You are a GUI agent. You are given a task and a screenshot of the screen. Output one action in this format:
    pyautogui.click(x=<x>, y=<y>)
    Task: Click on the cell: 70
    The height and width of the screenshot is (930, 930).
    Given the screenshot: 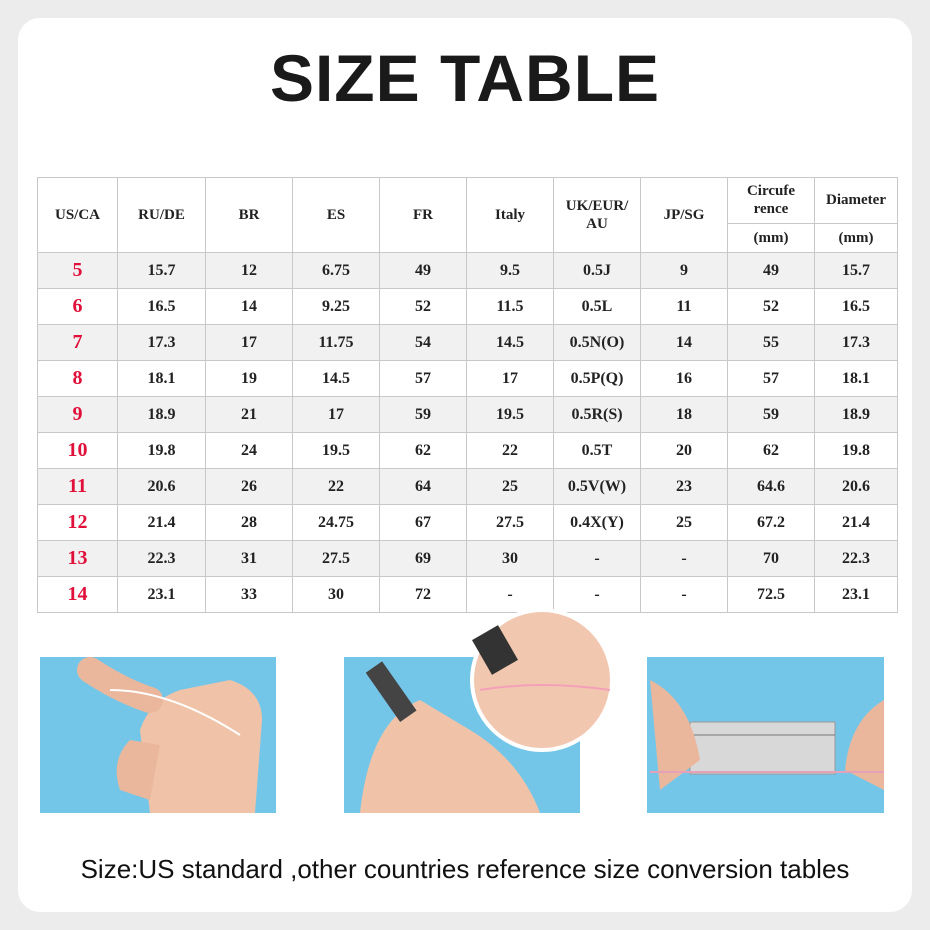 What is the action you would take?
    pyautogui.click(x=771, y=558)
    